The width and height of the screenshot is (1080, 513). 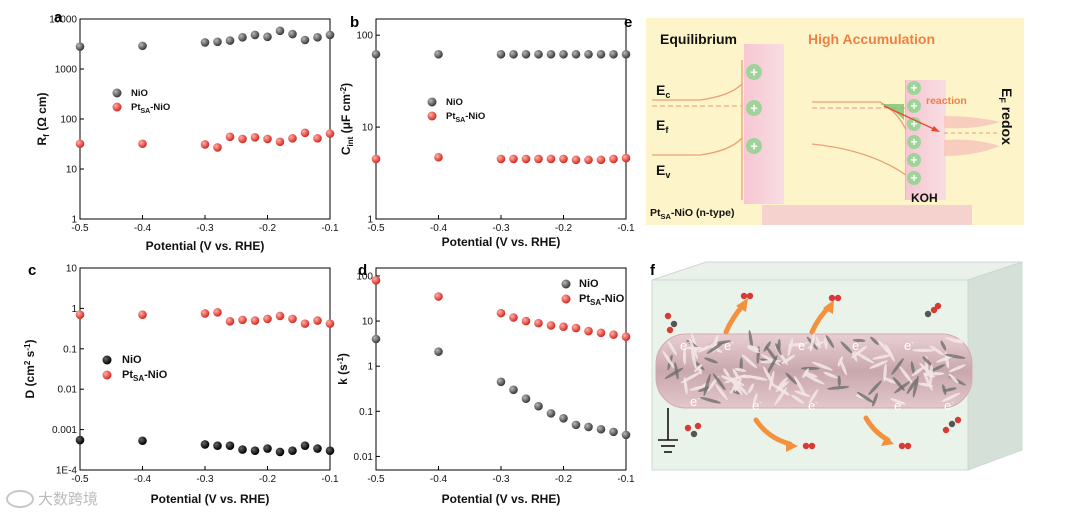 I want to click on y-axis-label-c: D (cm2 s-1), so click(x=30, y=369).